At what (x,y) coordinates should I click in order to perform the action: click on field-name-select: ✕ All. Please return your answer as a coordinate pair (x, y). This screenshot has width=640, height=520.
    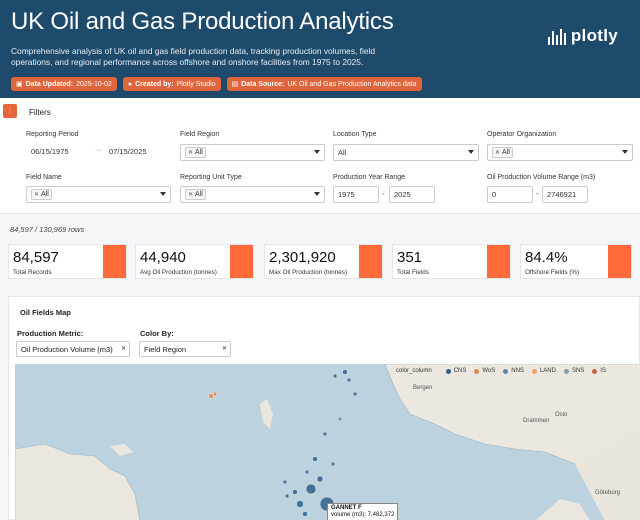
    Looking at the image, I should click on (98, 194).